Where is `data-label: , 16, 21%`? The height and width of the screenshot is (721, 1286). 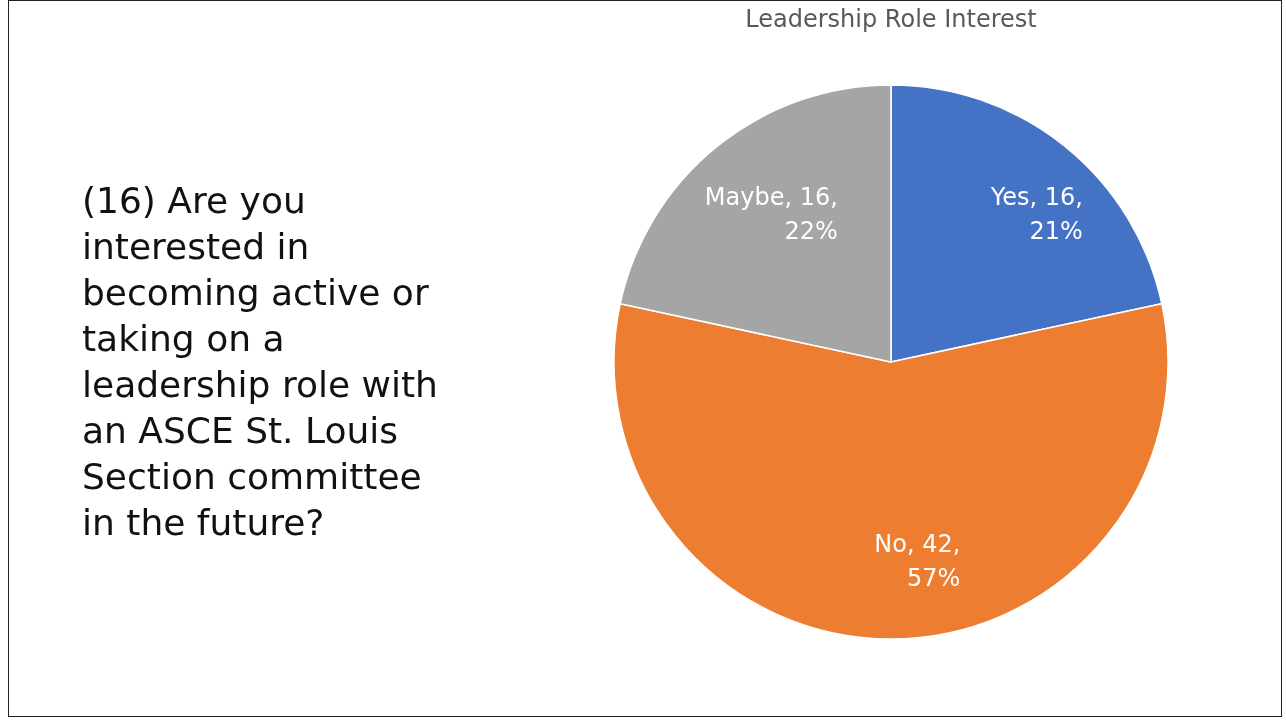
data-label: , 16, 21% is located at coordinates (1056, 214).